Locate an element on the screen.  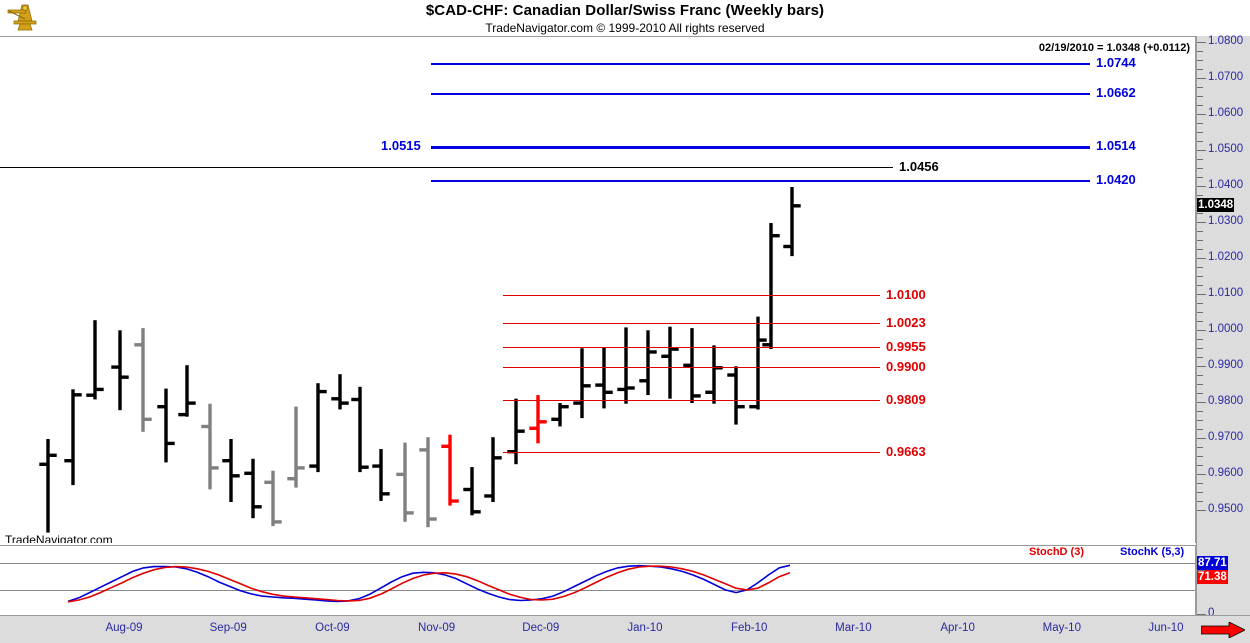
level-label: 0.9900 is located at coordinates (906, 366).